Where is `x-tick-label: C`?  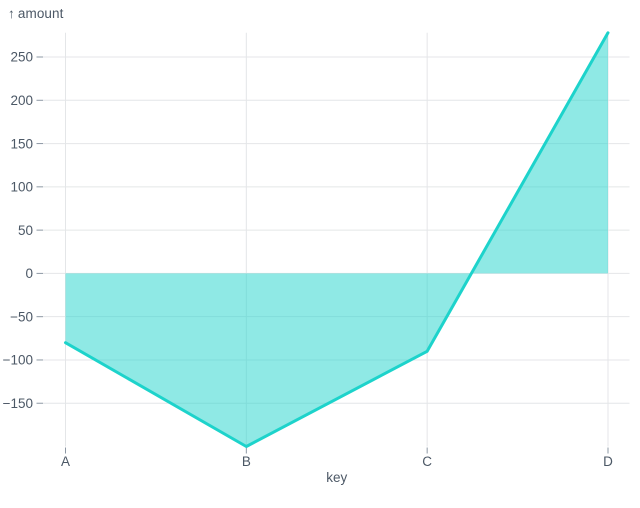 x-tick-label: C is located at coordinates (427, 461).